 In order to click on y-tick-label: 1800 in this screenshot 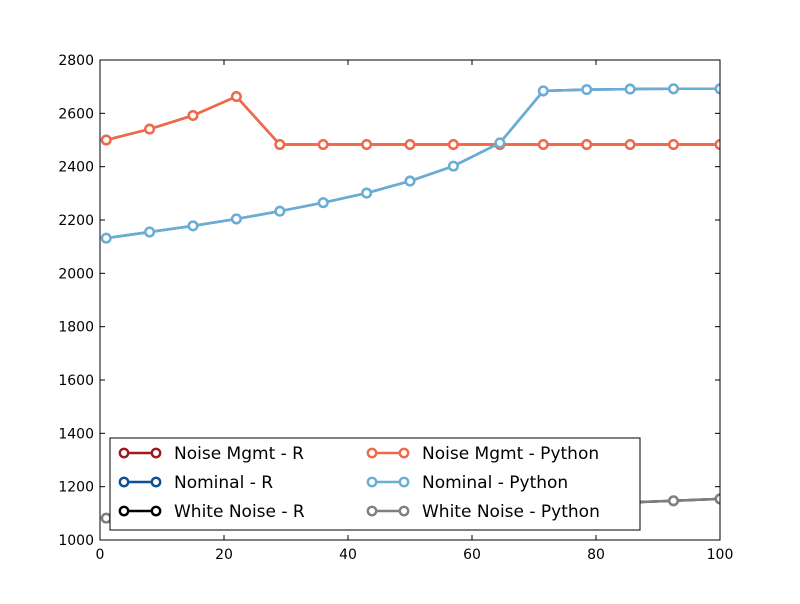, I will do `click(76, 328)`.